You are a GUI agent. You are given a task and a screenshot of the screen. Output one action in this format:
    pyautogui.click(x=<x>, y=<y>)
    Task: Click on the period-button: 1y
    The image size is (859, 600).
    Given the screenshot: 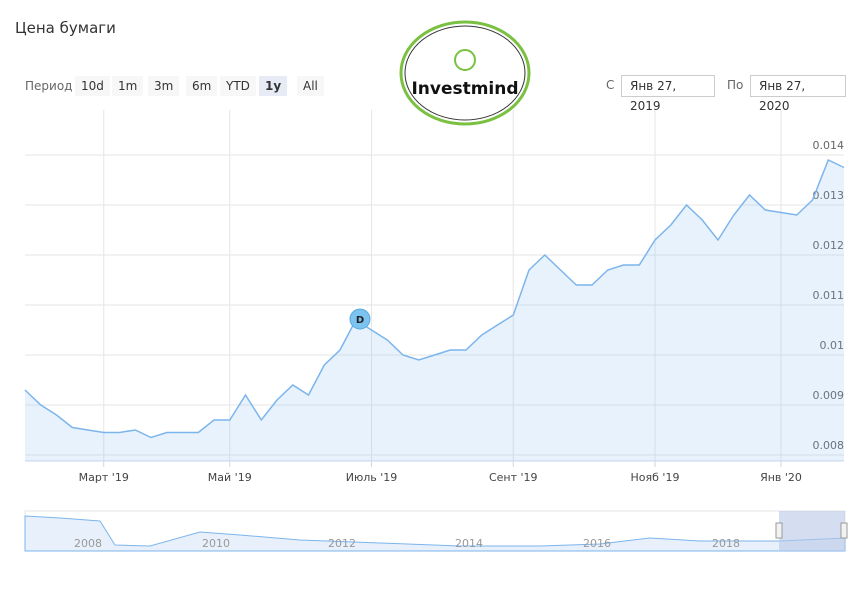 What is the action you would take?
    pyautogui.click(x=273, y=86)
    